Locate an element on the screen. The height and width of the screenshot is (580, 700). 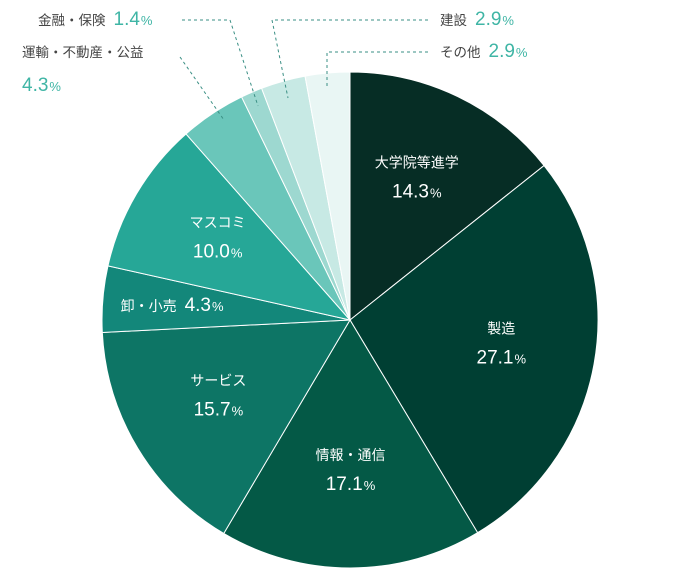
slice-label-name: 製造 is located at coordinates (501, 329).